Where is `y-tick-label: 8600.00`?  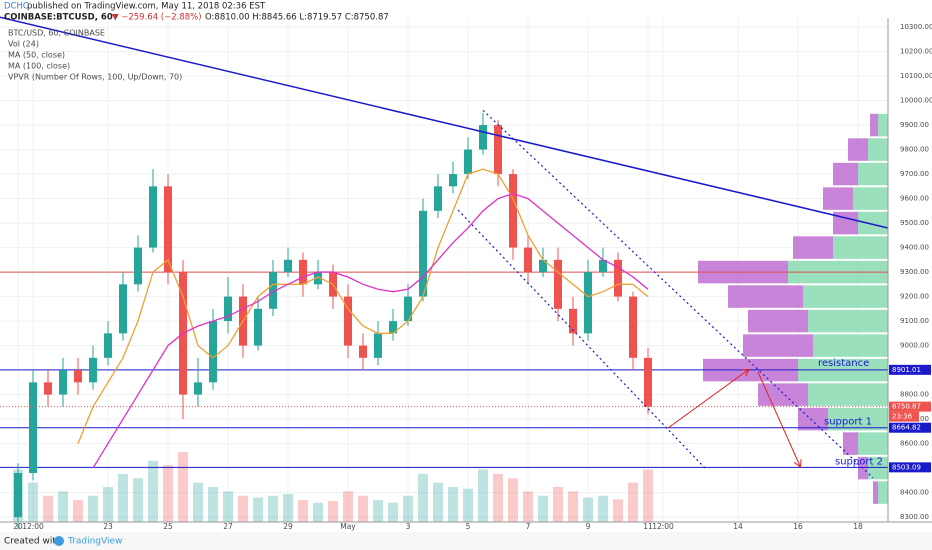 y-tick-label: 8600.00 is located at coordinates (914, 444).